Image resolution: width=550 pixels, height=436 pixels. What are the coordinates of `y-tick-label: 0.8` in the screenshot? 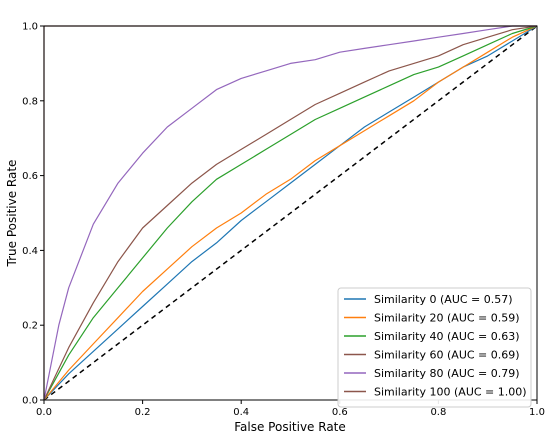 It's located at (30, 101).